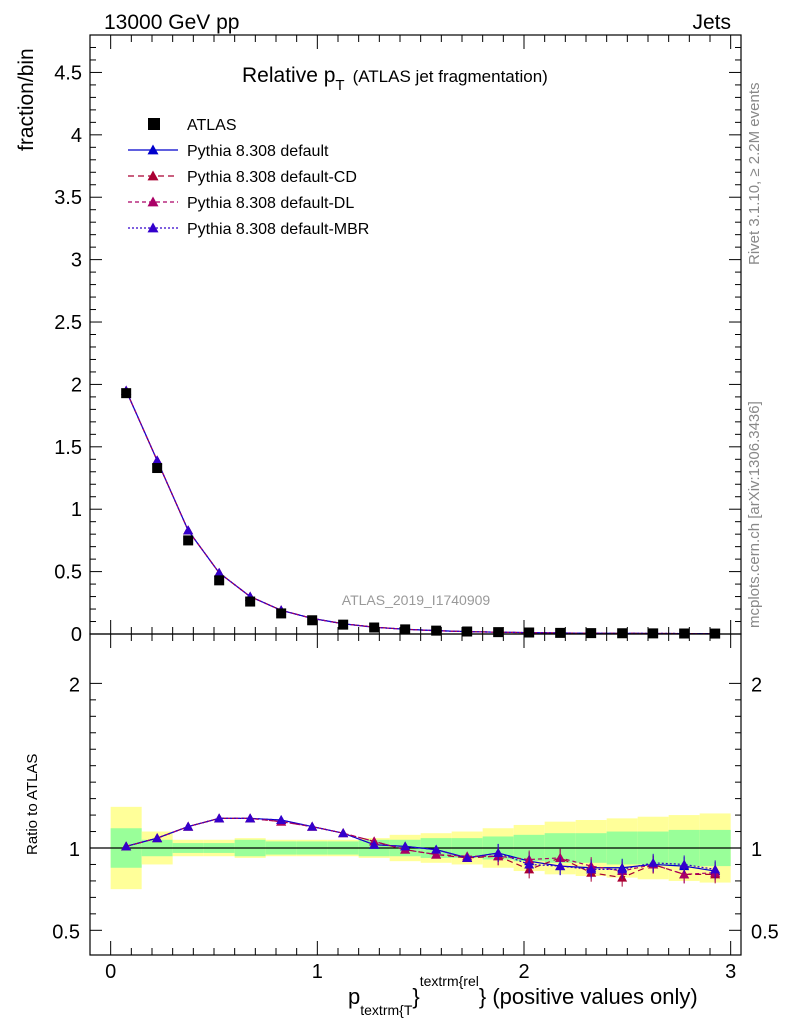 The width and height of the screenshot is (786, 1024). Describe the element at coordinates (76, 261) in the screenshot. I see `main-ytick-label: 3` at that location.